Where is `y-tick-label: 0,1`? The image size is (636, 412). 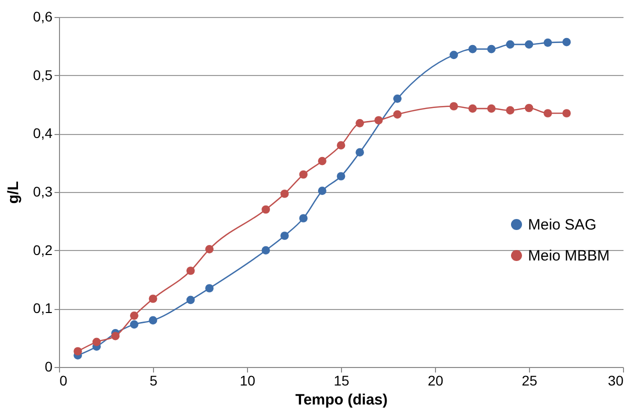
y-tick-label: 0,1 is located at coordinates (43, 308).